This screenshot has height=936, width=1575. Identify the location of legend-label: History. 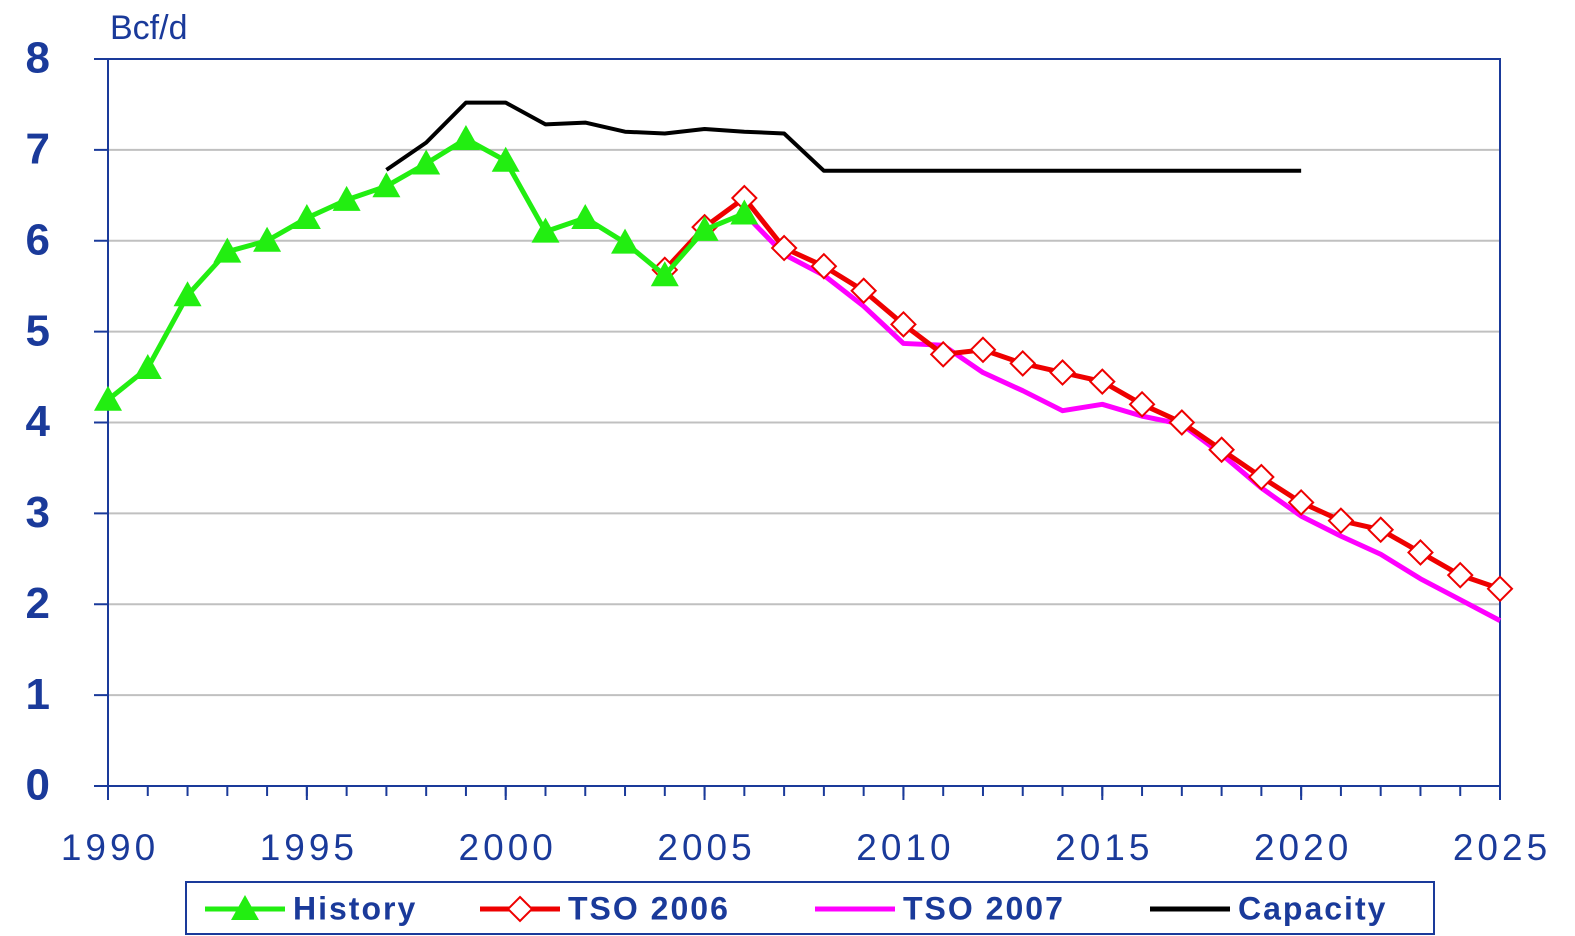
(355, 908).